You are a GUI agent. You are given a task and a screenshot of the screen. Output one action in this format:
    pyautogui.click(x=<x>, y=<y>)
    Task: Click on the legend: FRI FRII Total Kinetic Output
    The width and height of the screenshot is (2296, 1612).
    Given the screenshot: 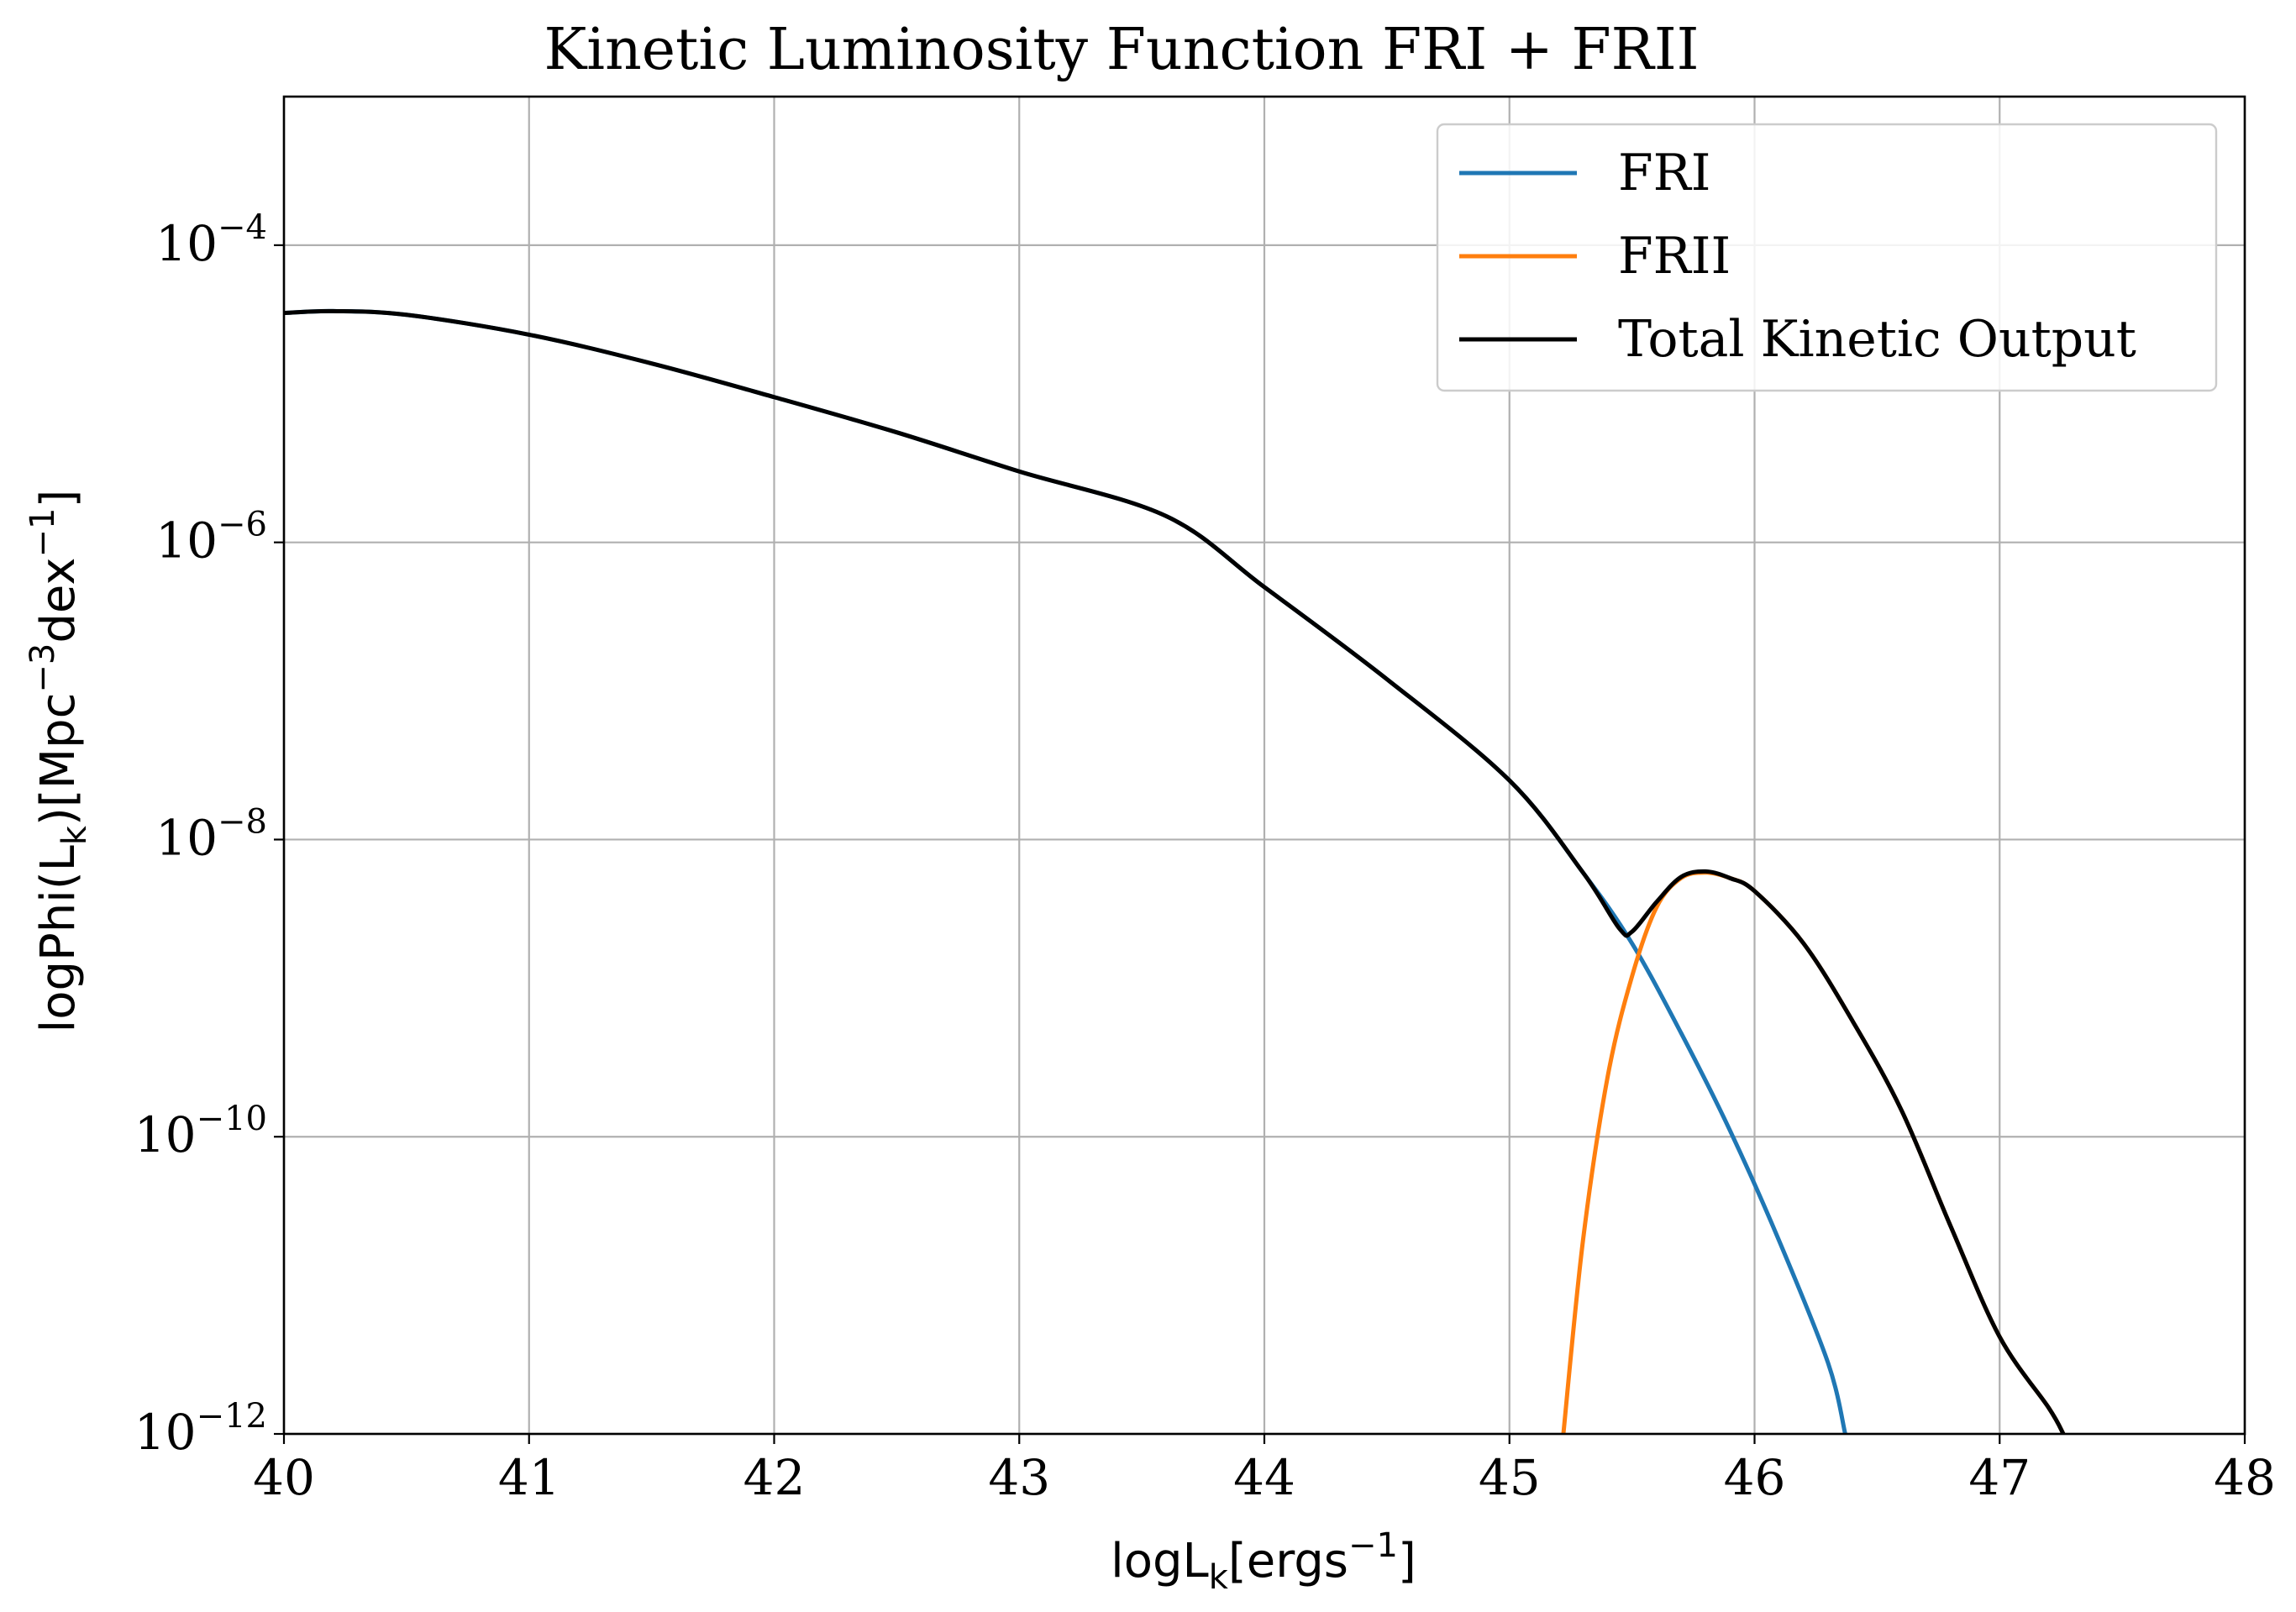 What is the action you would take?
    pyautogui.click(x=1827, y=258)
    